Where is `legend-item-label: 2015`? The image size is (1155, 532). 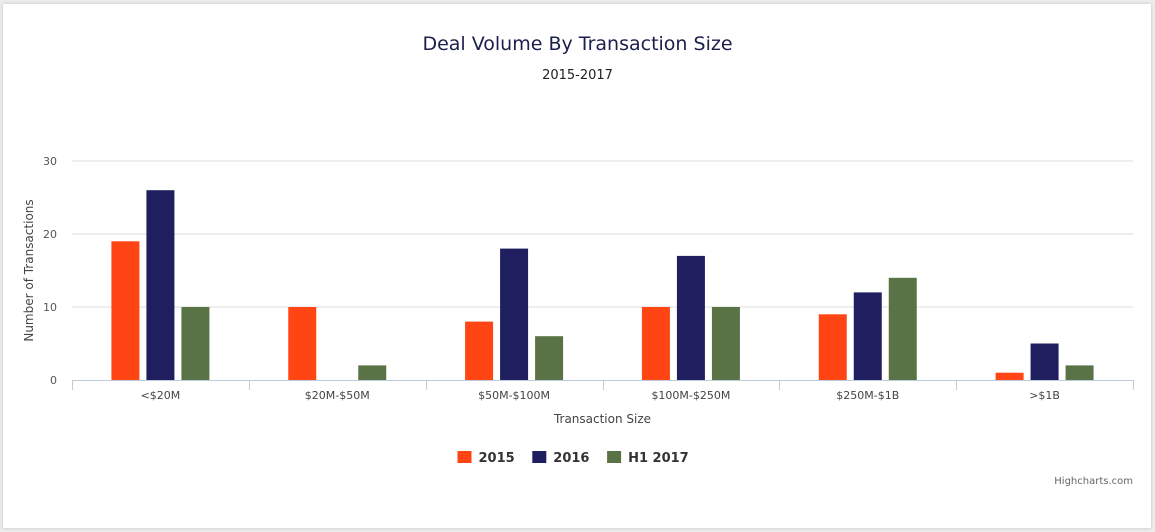 legend-item-label: 2015 is located at coordinates (497, 458).